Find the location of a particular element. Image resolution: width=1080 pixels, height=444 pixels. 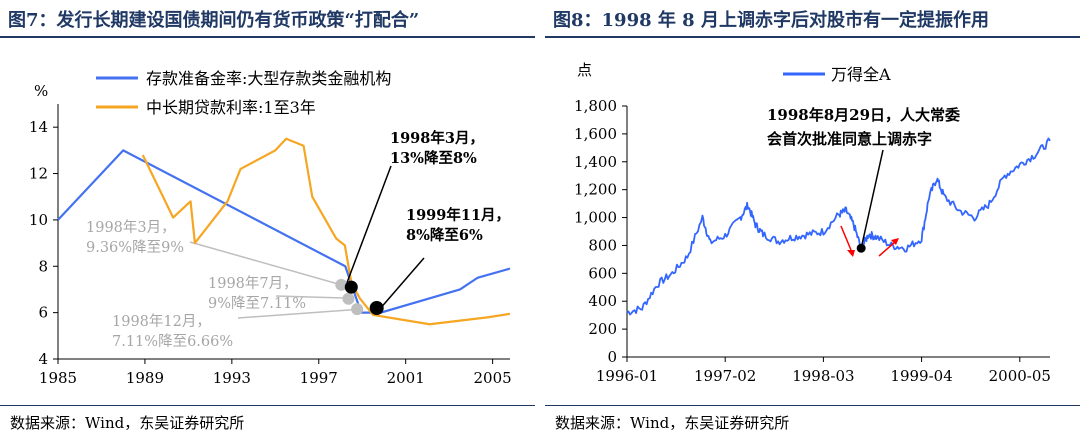

y-tick-label: 1,000 is located at coordinates (595, 218).